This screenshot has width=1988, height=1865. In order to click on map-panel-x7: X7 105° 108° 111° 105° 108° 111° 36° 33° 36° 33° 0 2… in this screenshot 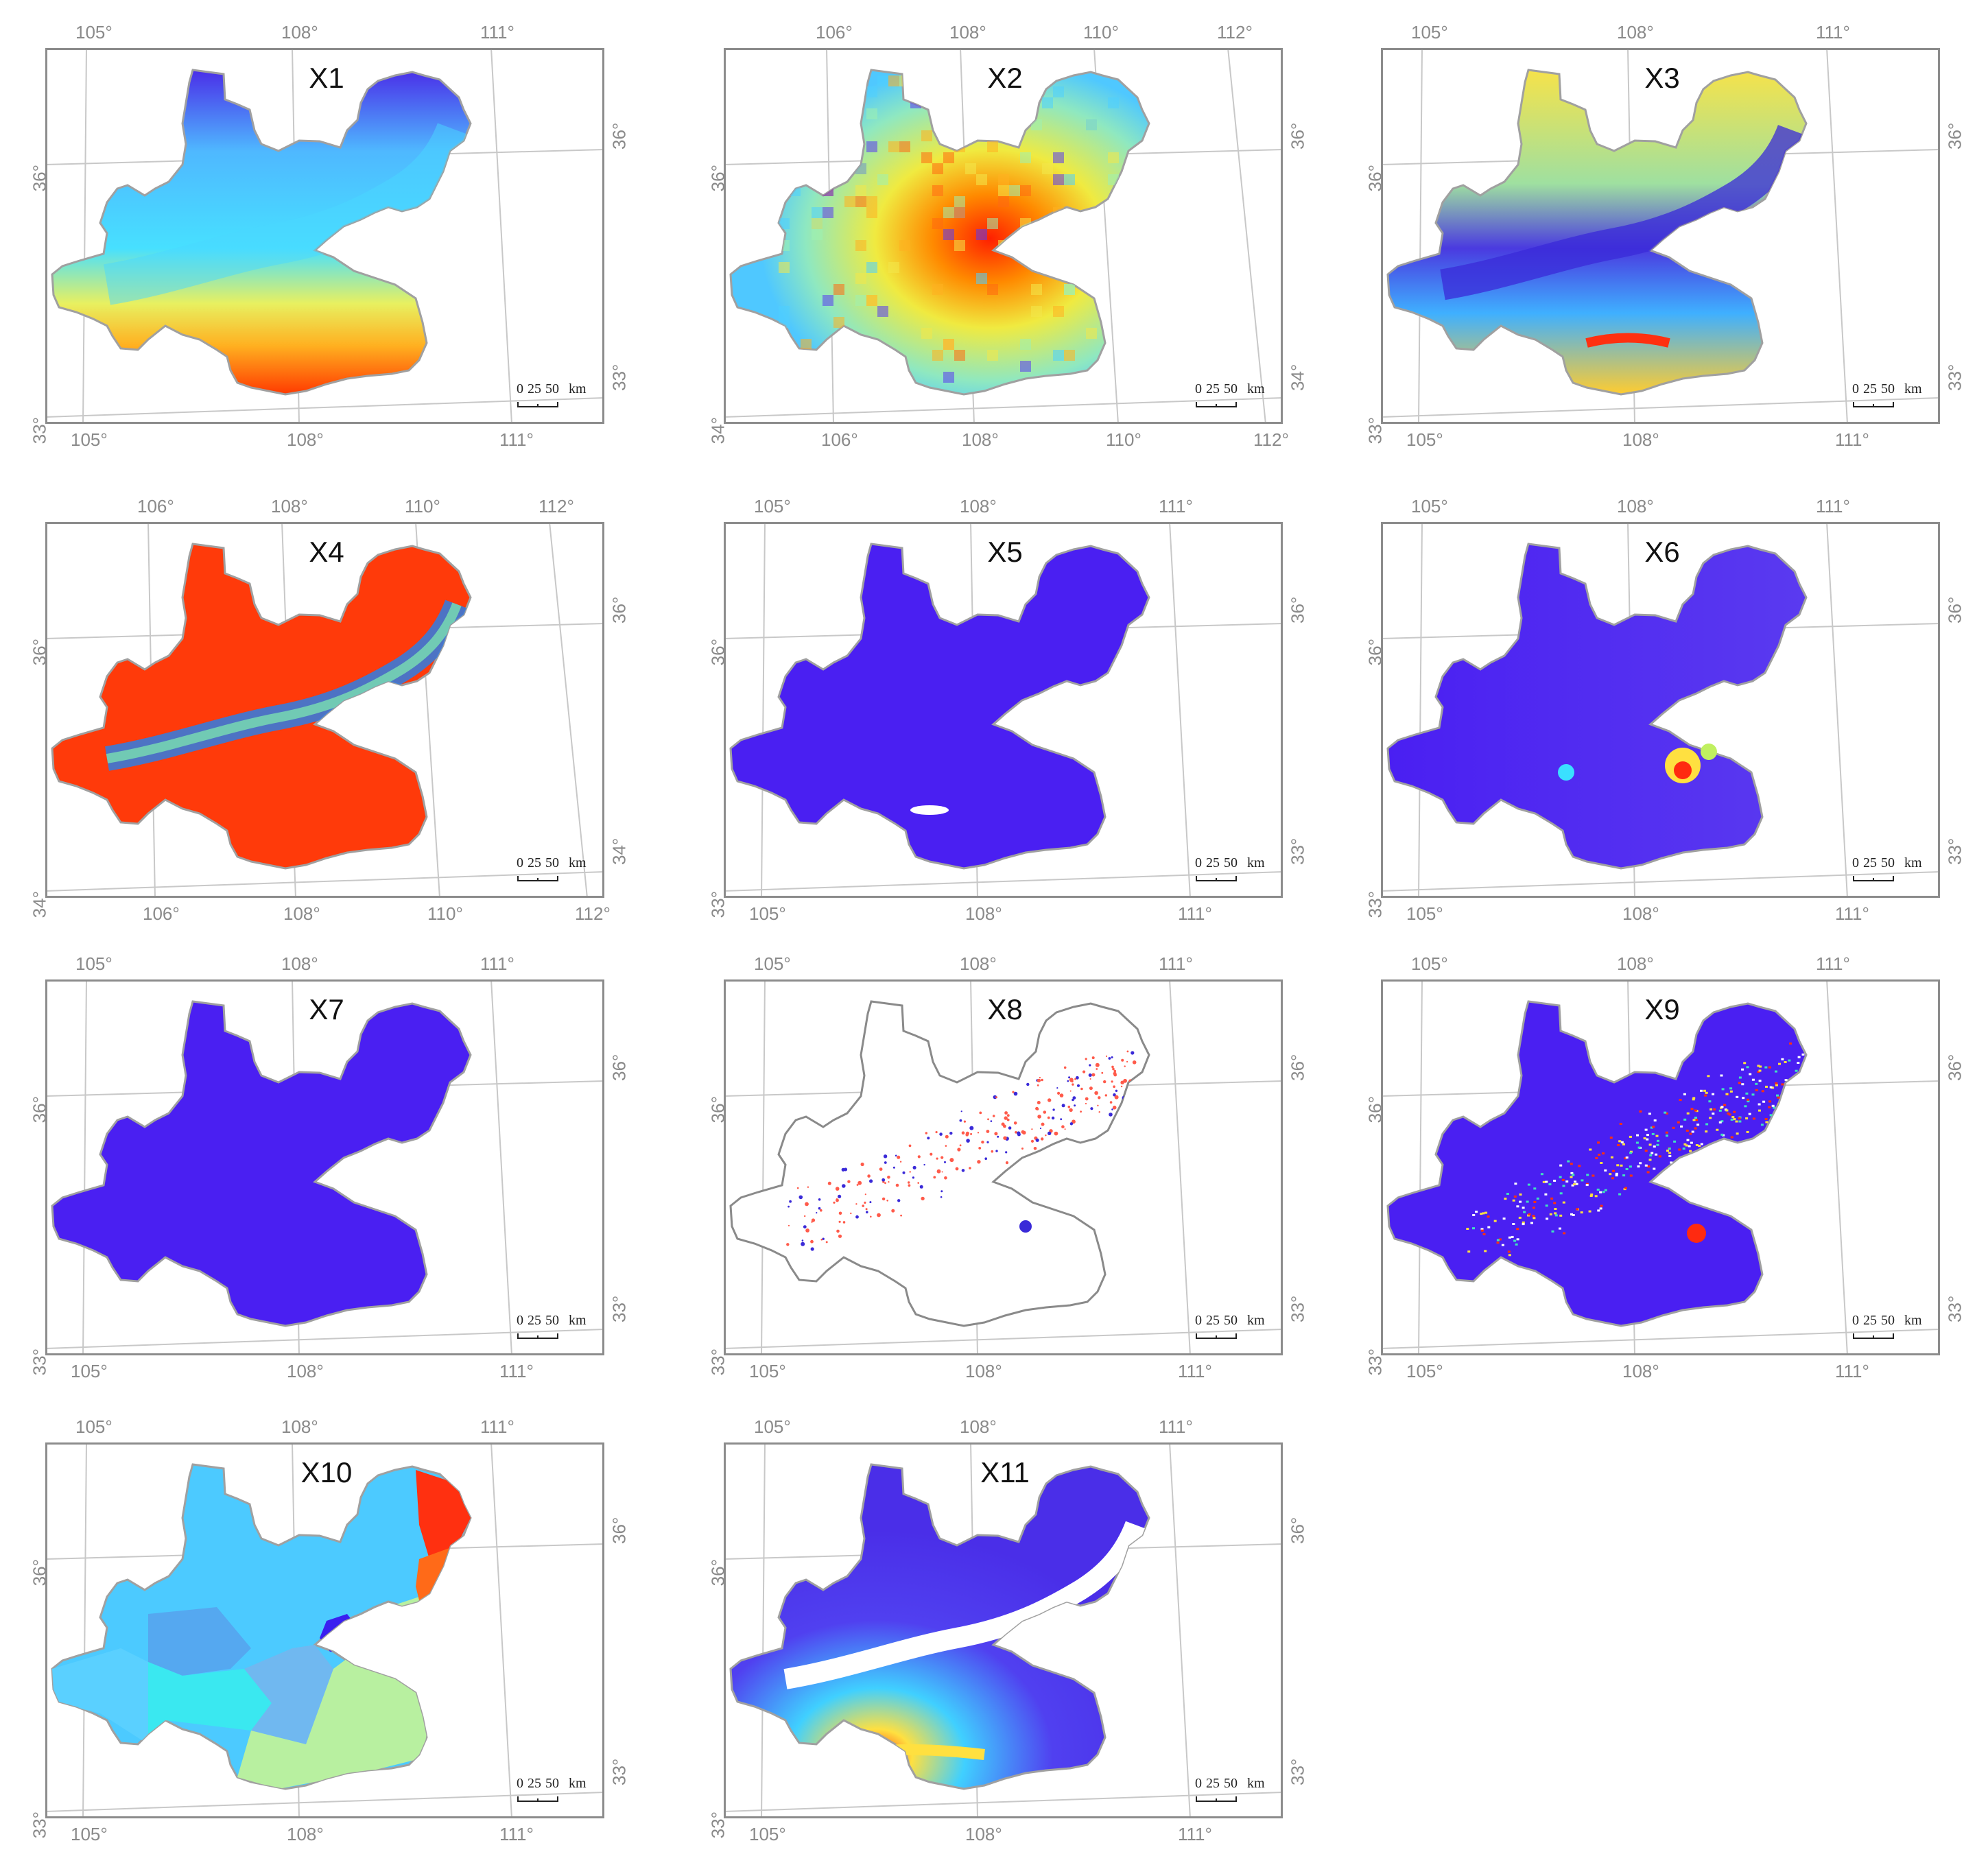, I will do `click(330, 1167)`.